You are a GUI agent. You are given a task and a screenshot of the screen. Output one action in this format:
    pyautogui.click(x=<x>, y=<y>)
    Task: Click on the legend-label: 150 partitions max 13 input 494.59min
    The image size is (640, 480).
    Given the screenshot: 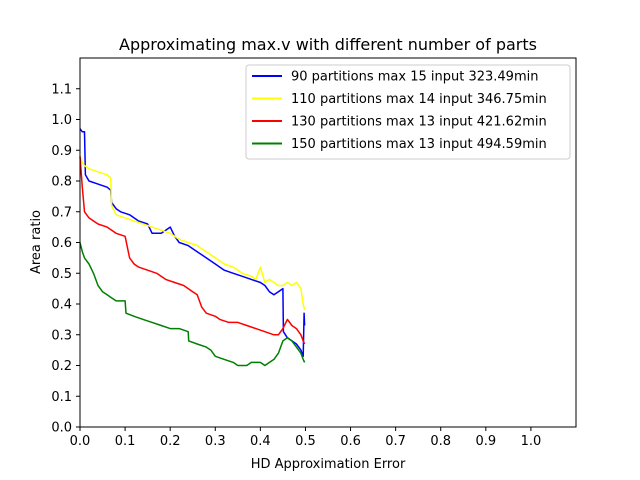 What is the action you would take?
    pyautogui.click(x=419, y=144)
    